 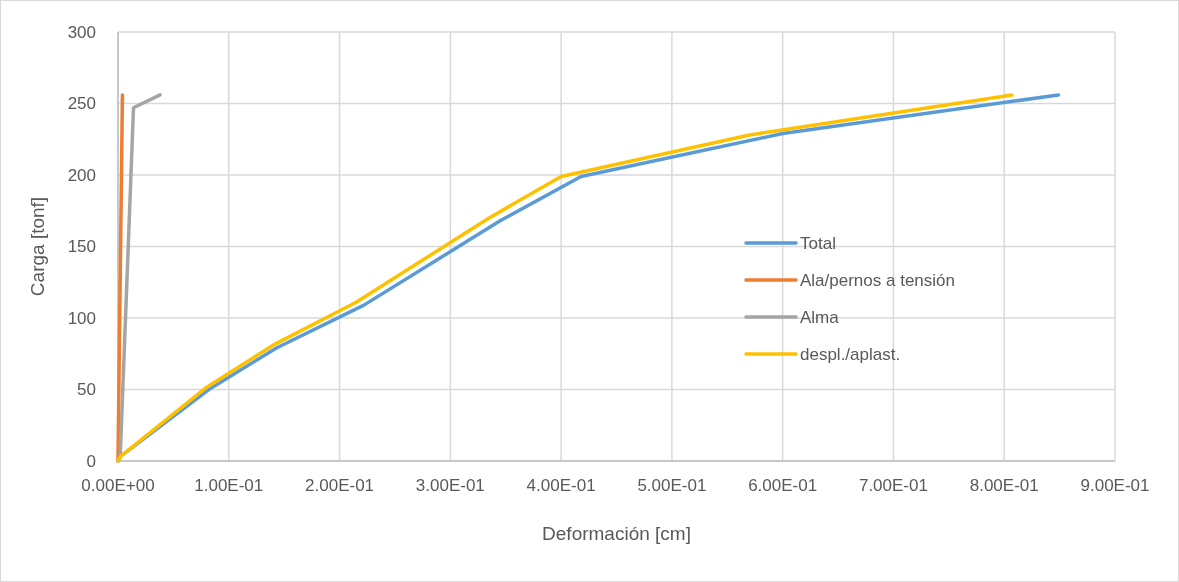 What do you see at coordinates (893, 485) in the screenshot?
I see `x-tick-label: 7.00E-01` at bounding box center [893, 485].